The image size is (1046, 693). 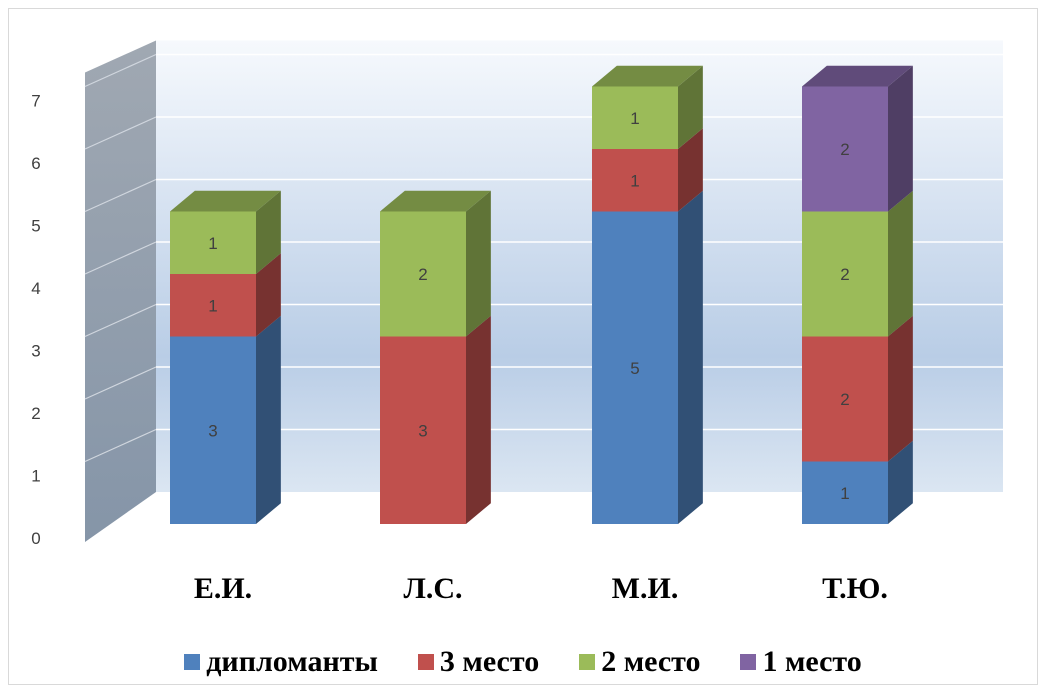 I want to click on data-label: 5, so click(x=634, y=368).